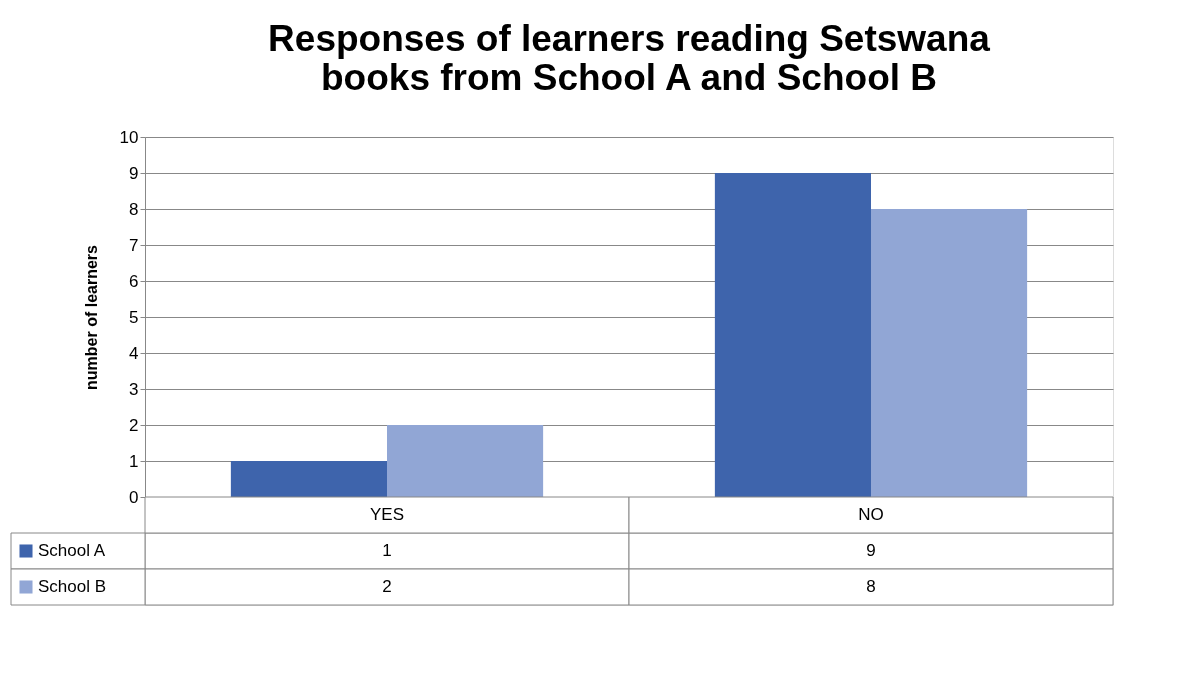 The image size is (1179, 696). What do you see at coordinates (72, 586) in the screenshot?
I see `legend-label: School B` at bounding box center [72, 586].